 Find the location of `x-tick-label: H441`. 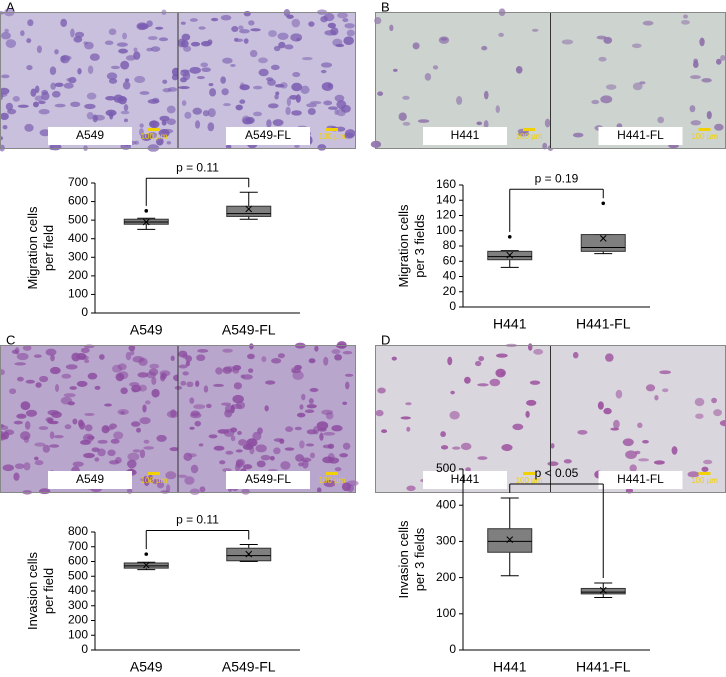

x-tick-label: H441 is located at coordinates (510, 667).